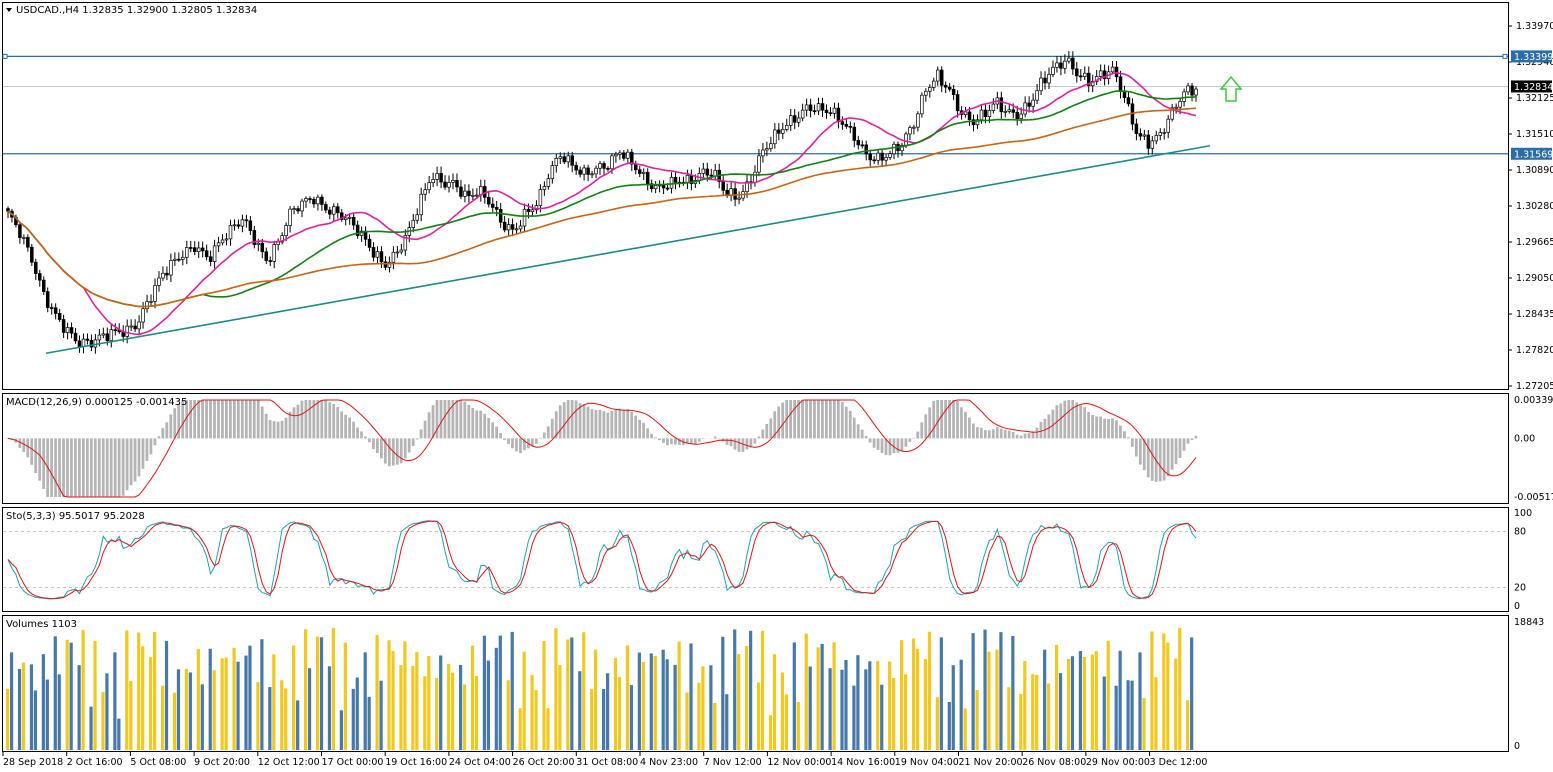 The image size is (1553, 772). What do you see at coordinates (1531, 56) in the screenshot?
I see `resistance-tag-box` at bounding box center [1531, 56].